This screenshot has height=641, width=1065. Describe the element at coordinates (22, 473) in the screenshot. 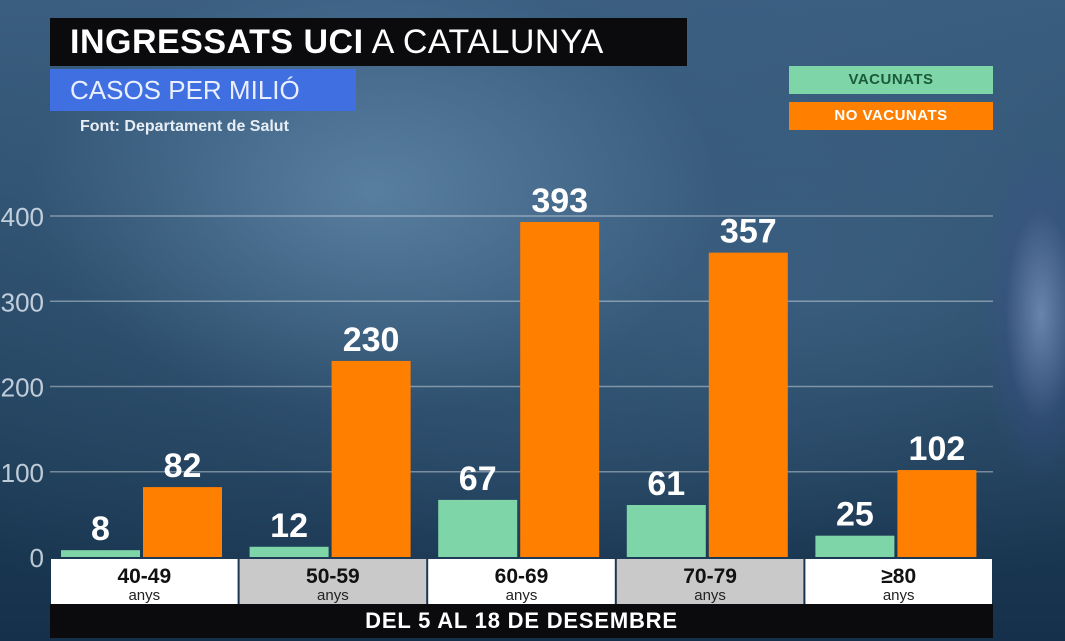

I see `y-tick-label: 100` at that location.